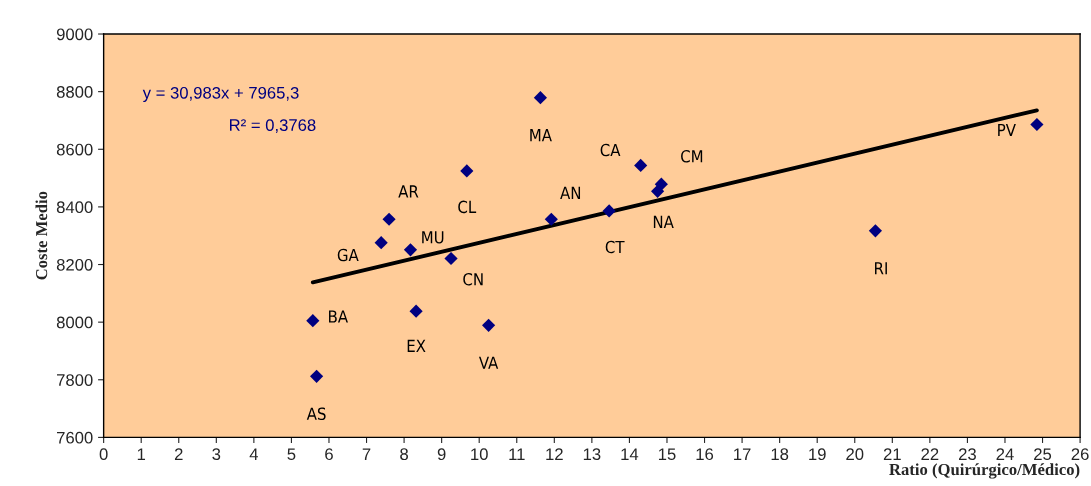  What do you see at coordinates (541, 135) in the screenshot?
I see `annotation: MA` at bounding box center [541, 135].